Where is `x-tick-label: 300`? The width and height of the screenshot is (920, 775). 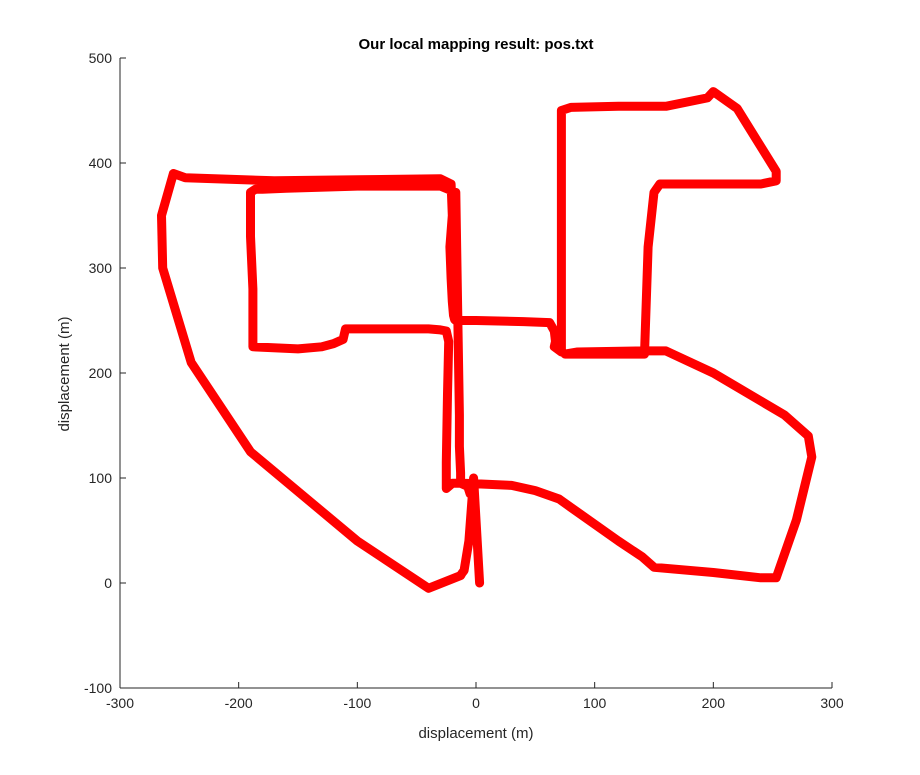
x-tick-label: 300 is located at coordinates (832, 703).